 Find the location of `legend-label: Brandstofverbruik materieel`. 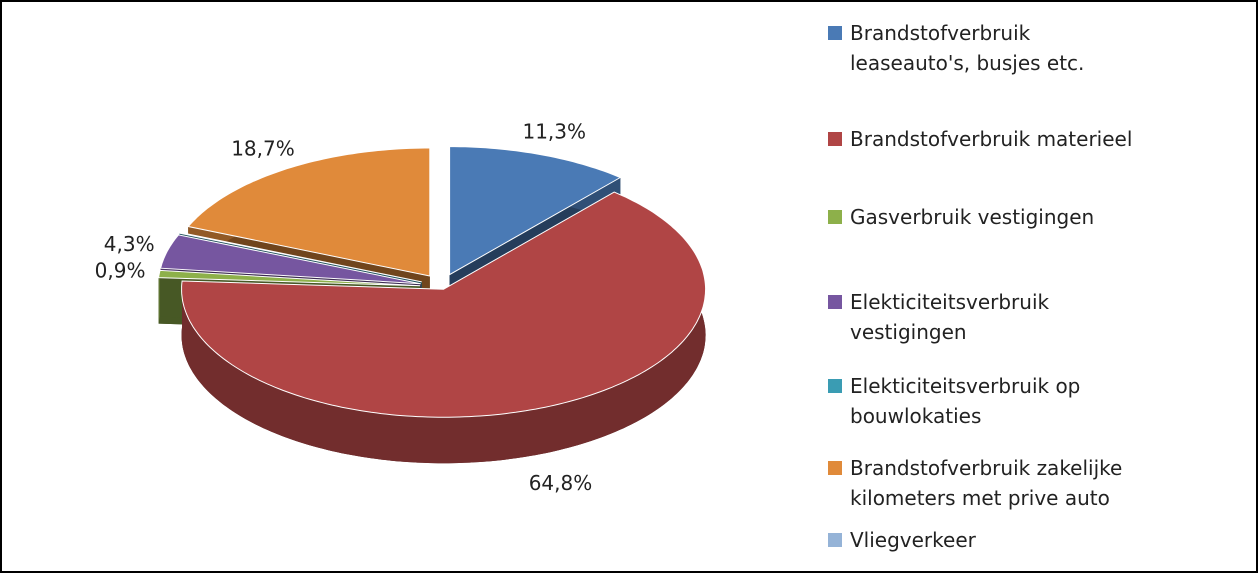

legend-label: Brandstofverbruik materieel is located at coordinates (991, 139).